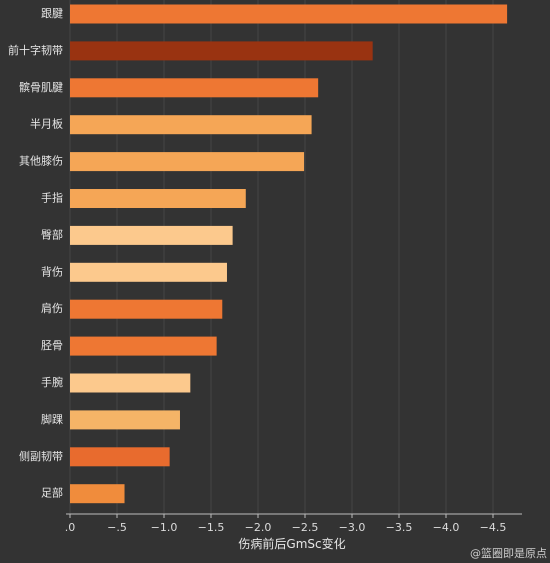 Image resolution: width=550 pixels, height=563 pixels. What do you see at coordinates (493, 527) in the screenshot?
I see `x-tick-label: −4.5` at bounding box center [493, 527].